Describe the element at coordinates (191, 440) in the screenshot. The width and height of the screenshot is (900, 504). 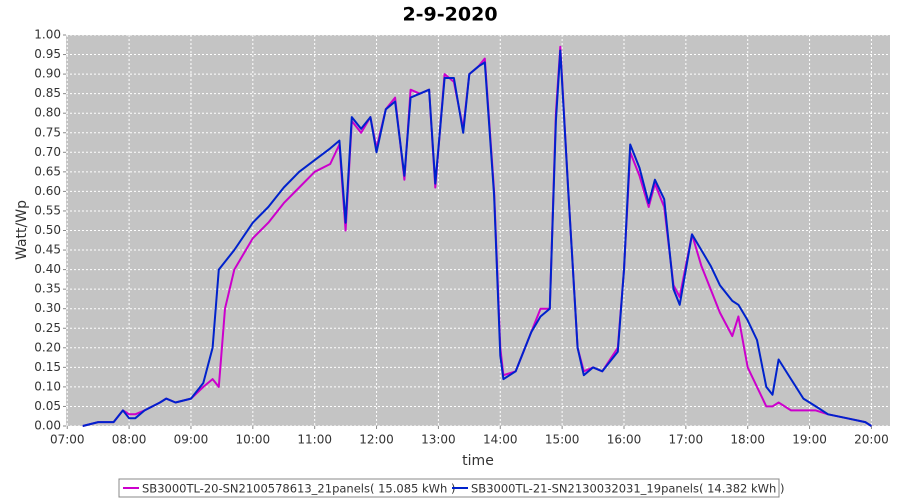
I see `x-tick-label: 09:00` at that location.